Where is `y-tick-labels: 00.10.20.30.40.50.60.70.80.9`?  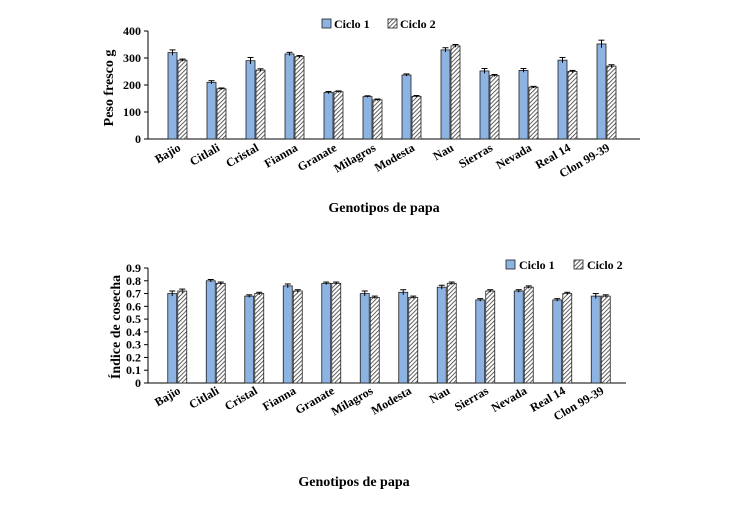
y-tick-labels: 00.10.20.30.40.50.60.70.80.9 is located at coordinates (137, 325).